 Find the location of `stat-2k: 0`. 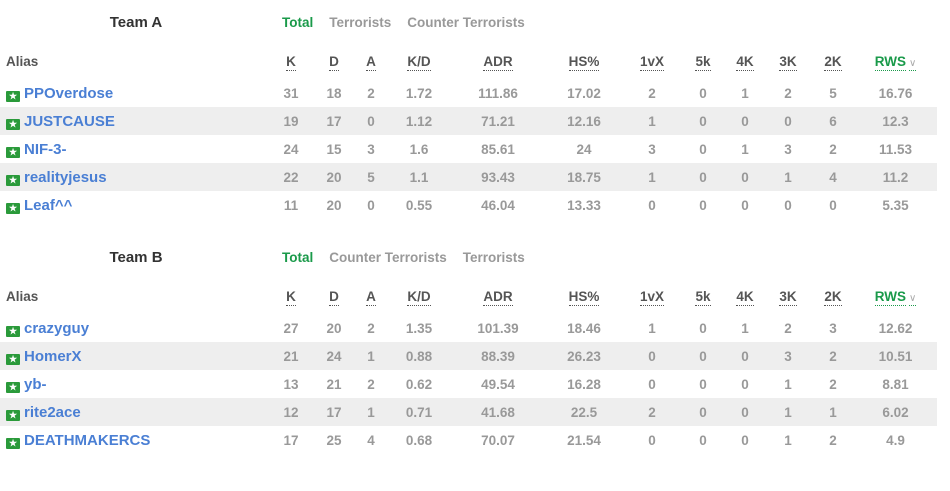

stat-2k: 0 is located at coordinates (833, 205).